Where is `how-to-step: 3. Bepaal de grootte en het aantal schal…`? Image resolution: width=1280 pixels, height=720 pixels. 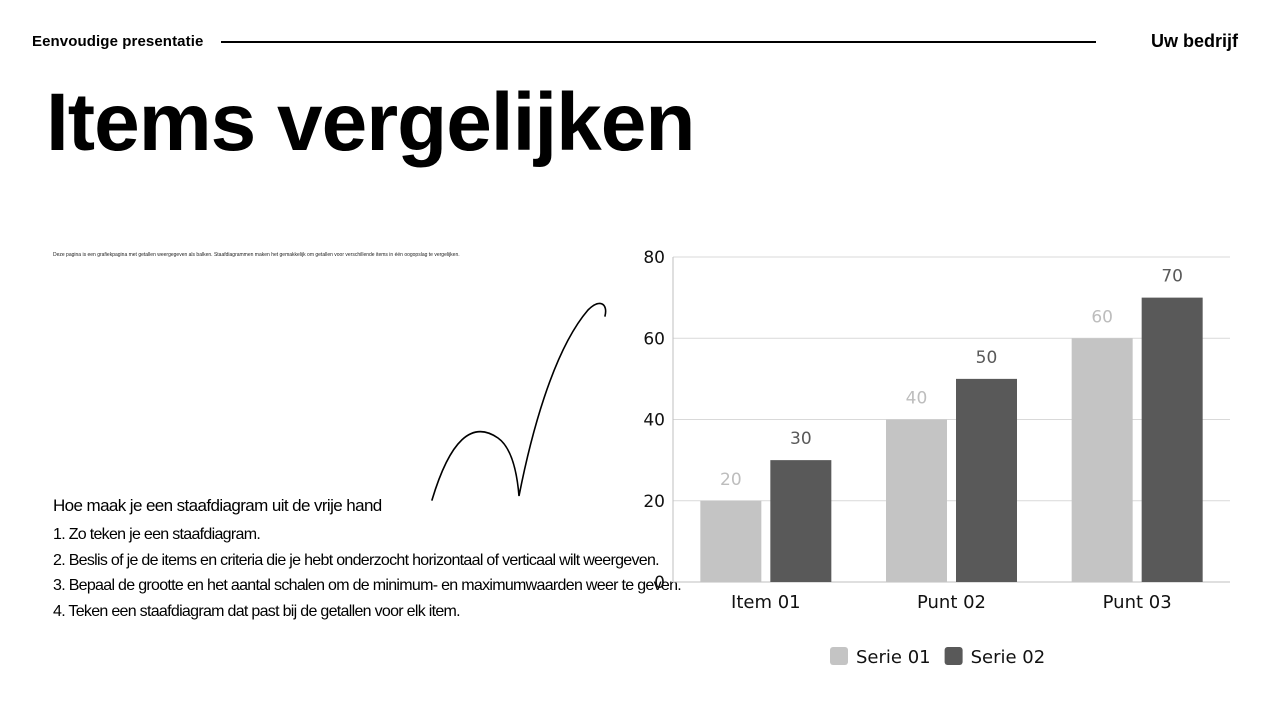
how-to-step: 3. Bepaal de grootte en het aantal schal… is located at coordinates (367, 585).